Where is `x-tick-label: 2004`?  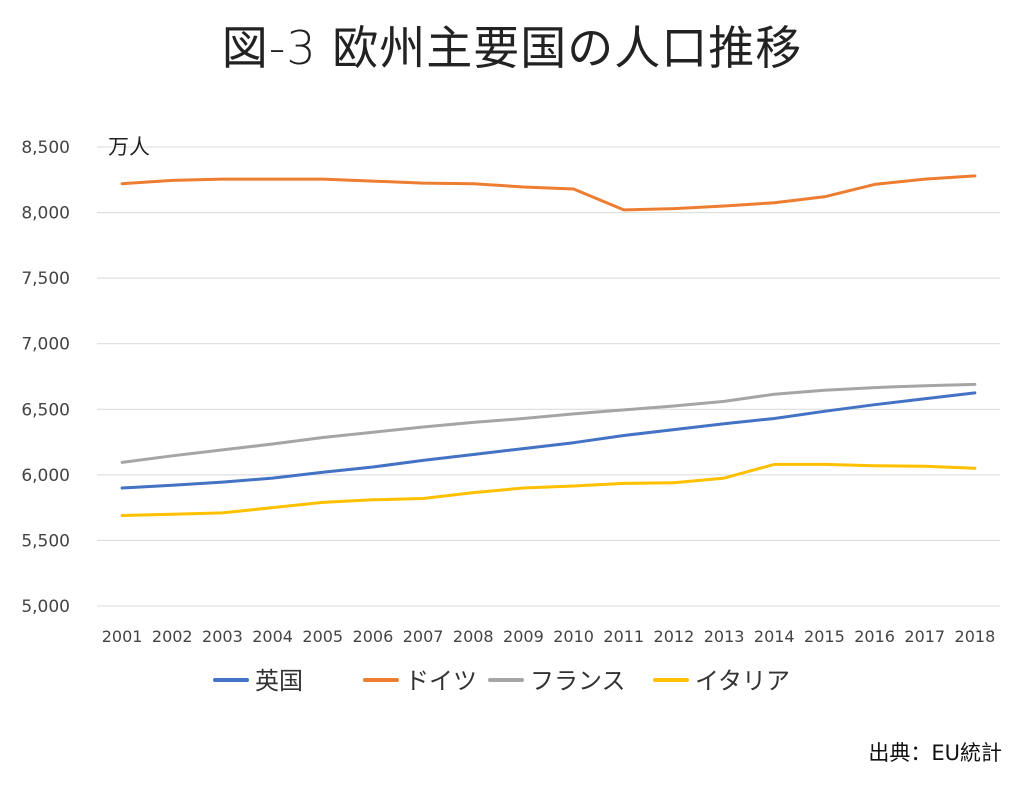 x-tick-label: 2004 is located at coordinates (272, 636).